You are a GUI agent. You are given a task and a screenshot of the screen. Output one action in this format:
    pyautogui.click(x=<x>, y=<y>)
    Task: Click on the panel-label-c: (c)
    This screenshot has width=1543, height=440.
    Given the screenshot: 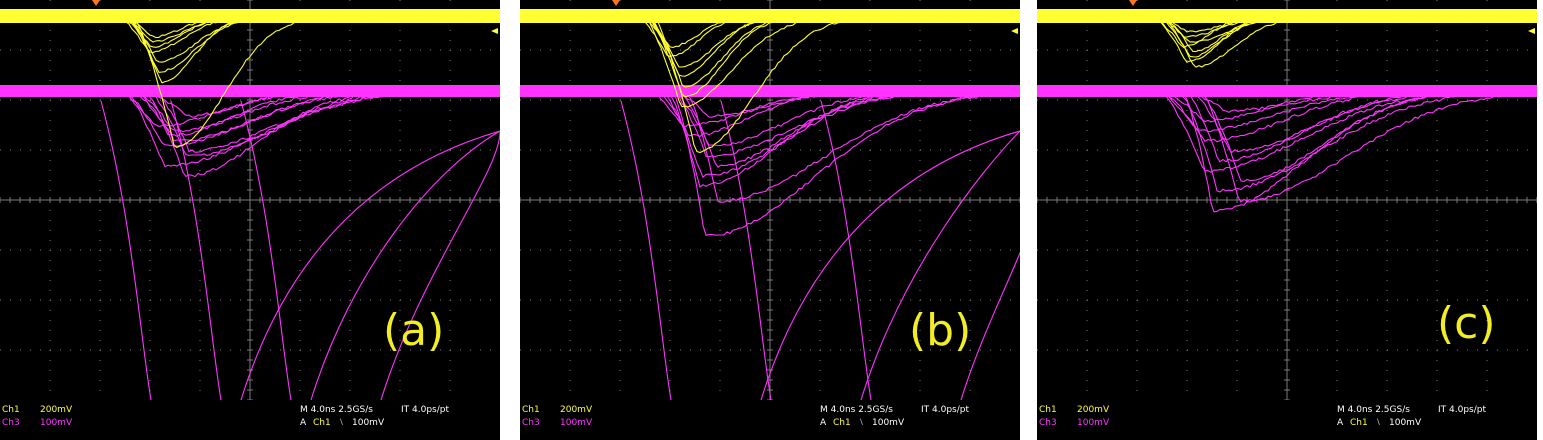 What is the action you would take?
    pyautogui.click(x=1466, y=323)
    